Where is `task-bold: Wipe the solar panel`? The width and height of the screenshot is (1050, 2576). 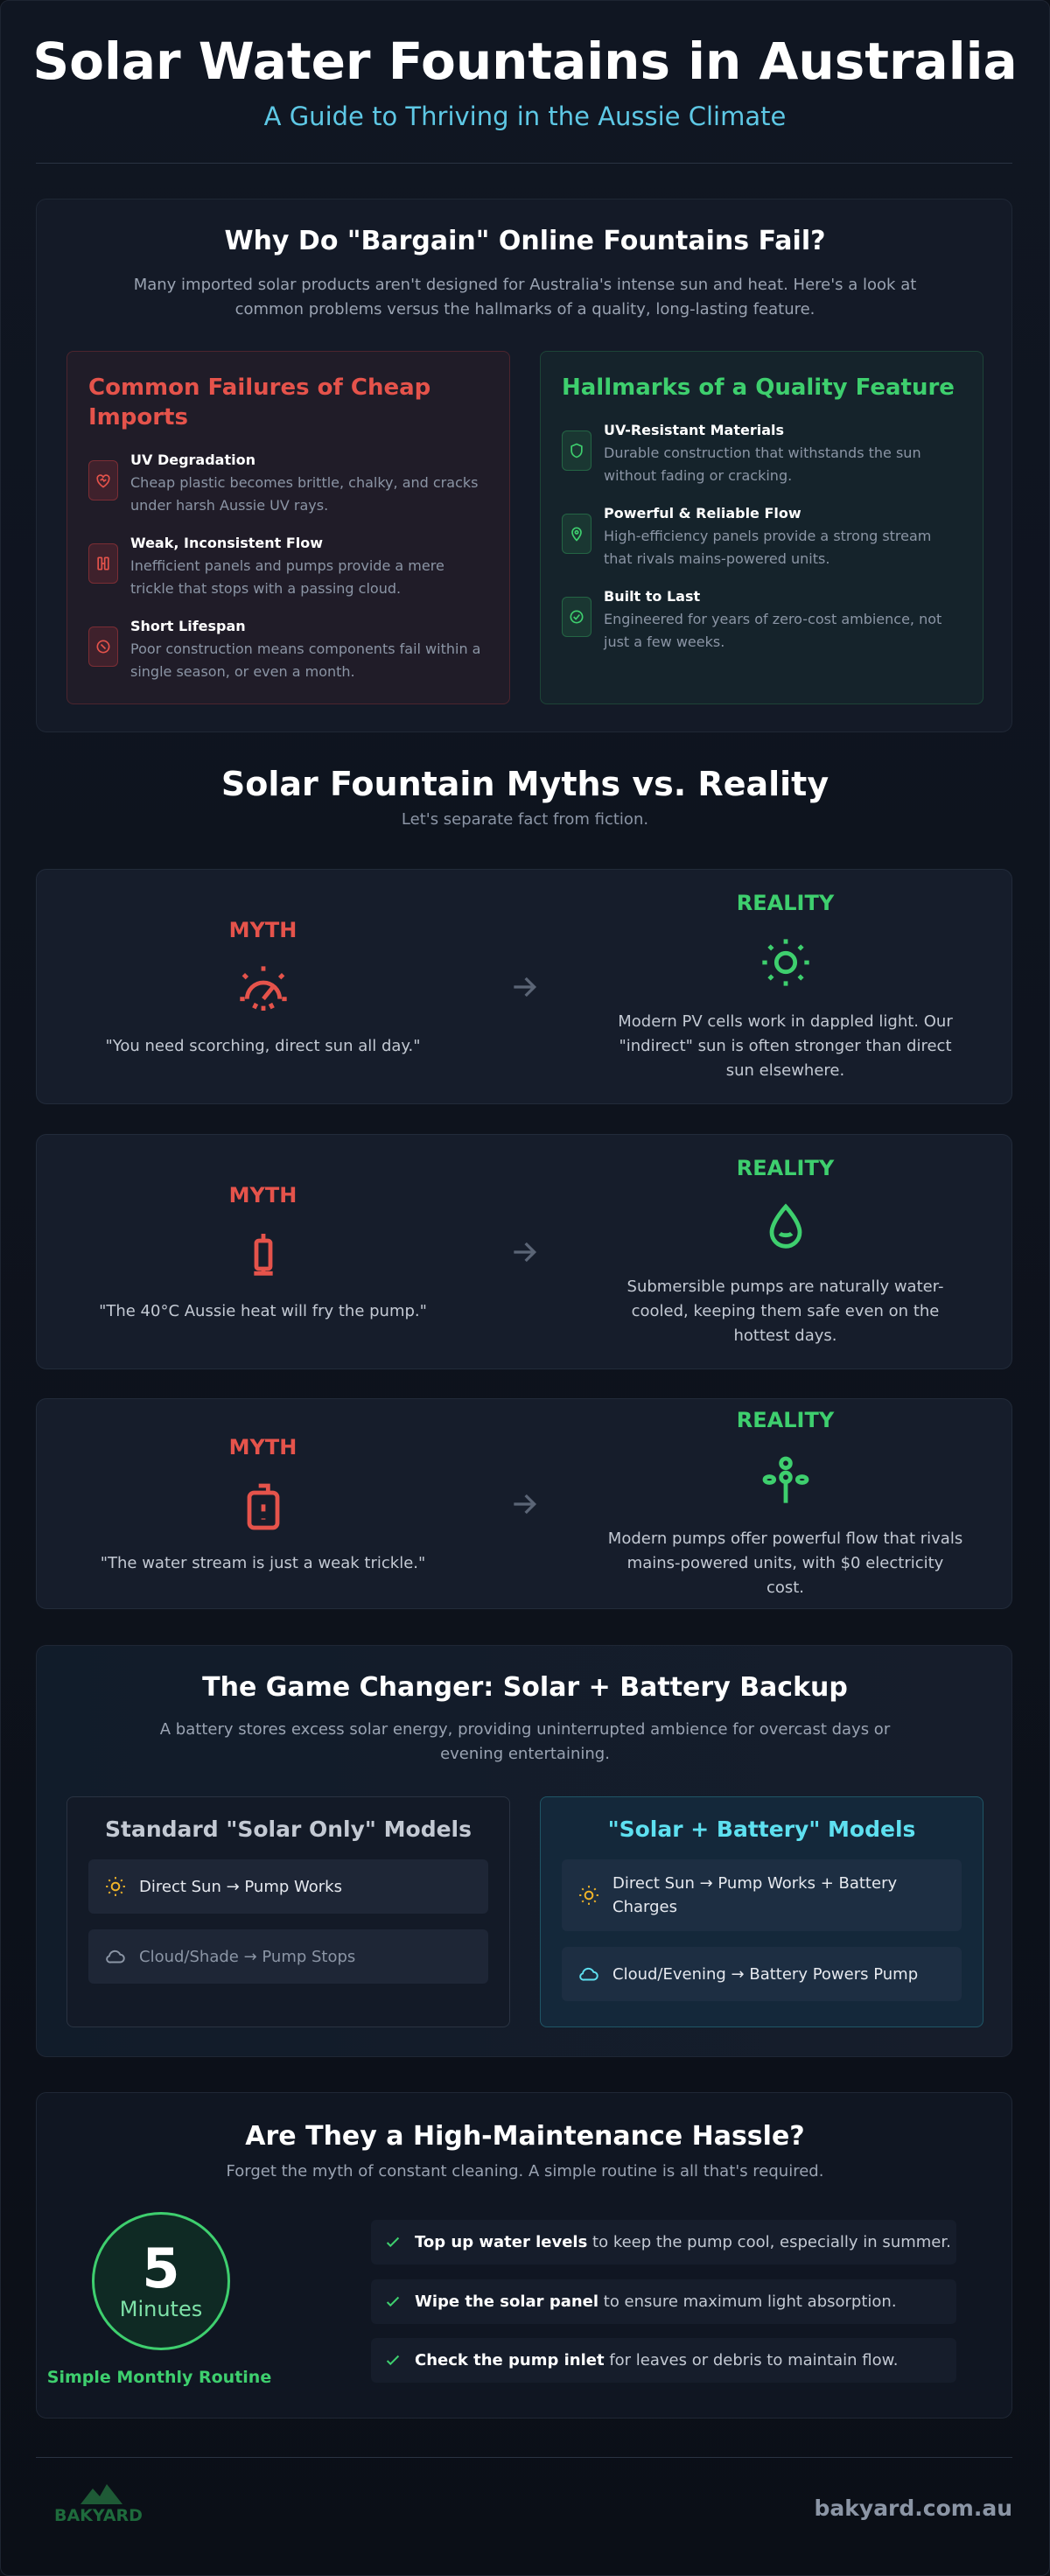
task-bold: Wipe the solar panel is located at coordinates (507, 2301).